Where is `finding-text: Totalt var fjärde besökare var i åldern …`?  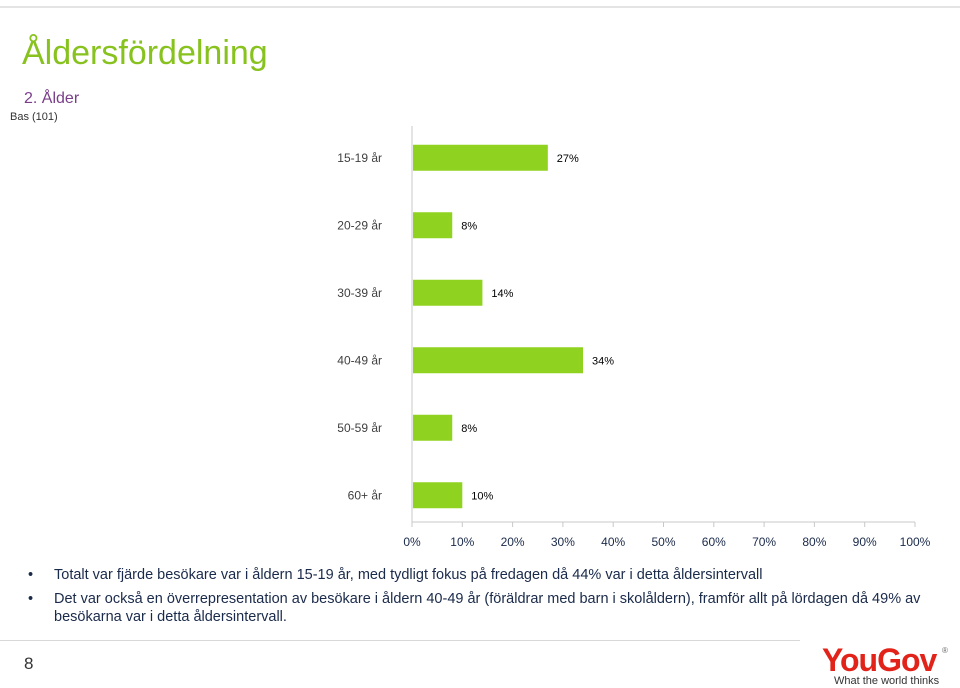 finding-text: Totalt var fjärde besökare var i åldern … is located at coordinates (408, 575).